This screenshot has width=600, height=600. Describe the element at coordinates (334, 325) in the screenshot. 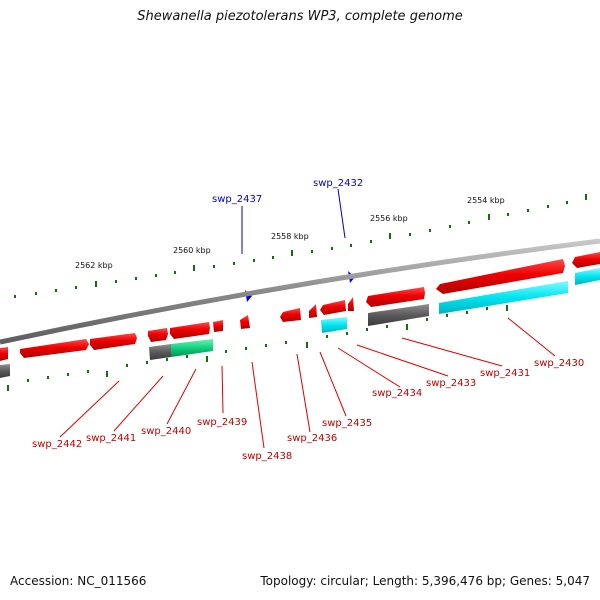

I see `gene-swp-2435-rna` at that location.